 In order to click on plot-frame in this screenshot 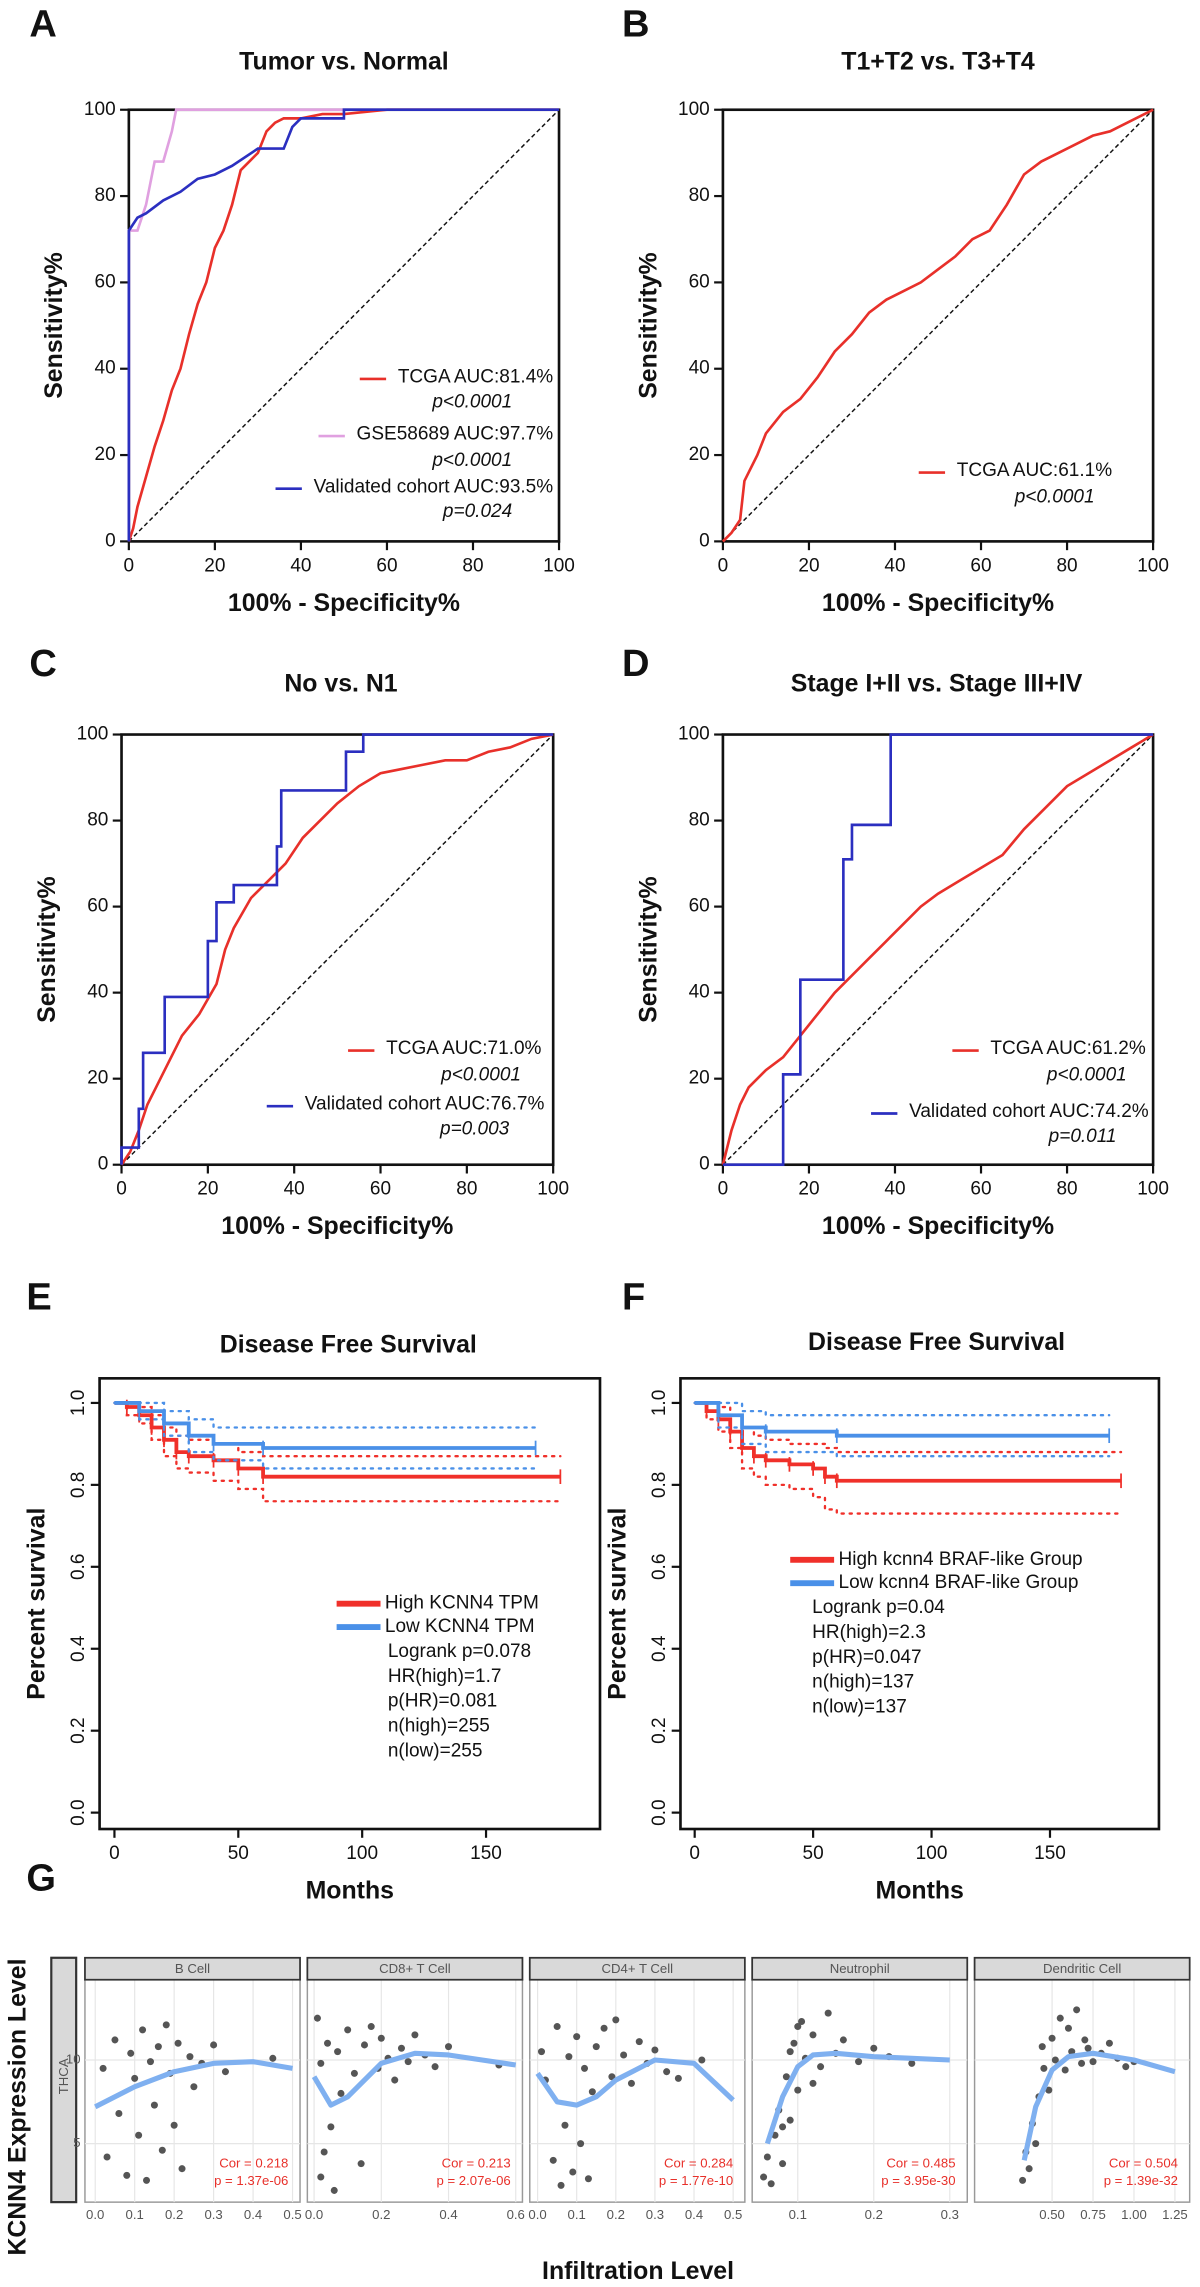, I will do `click(938, 325)`.